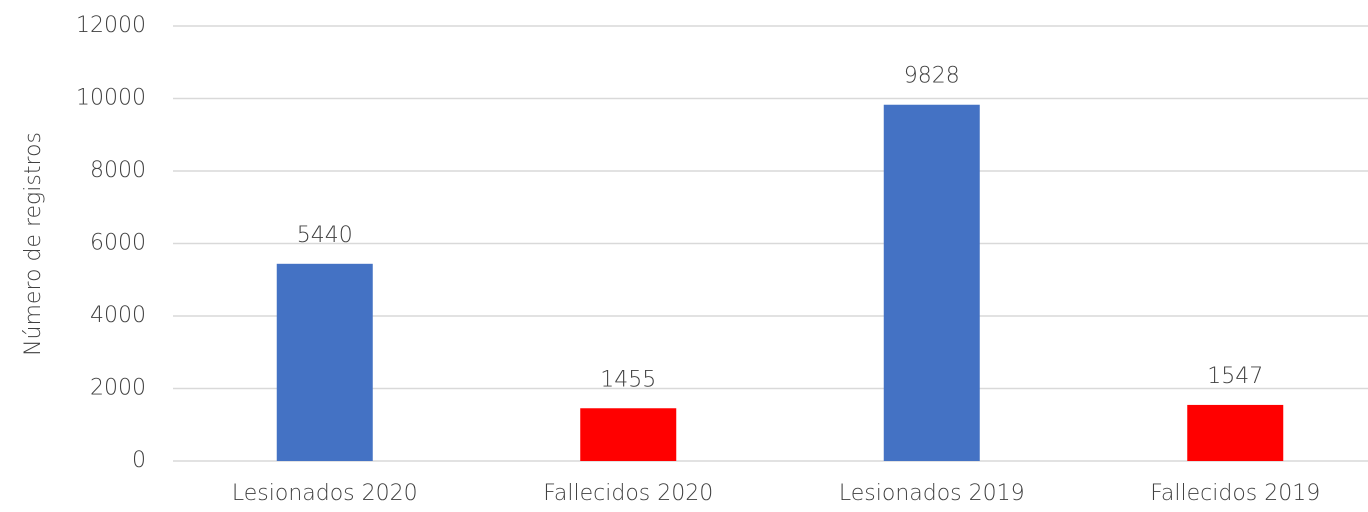  Describe the element at coordinates (33, 244) in the screenshot. I see `y-axis-label: Número de registros` at that location.